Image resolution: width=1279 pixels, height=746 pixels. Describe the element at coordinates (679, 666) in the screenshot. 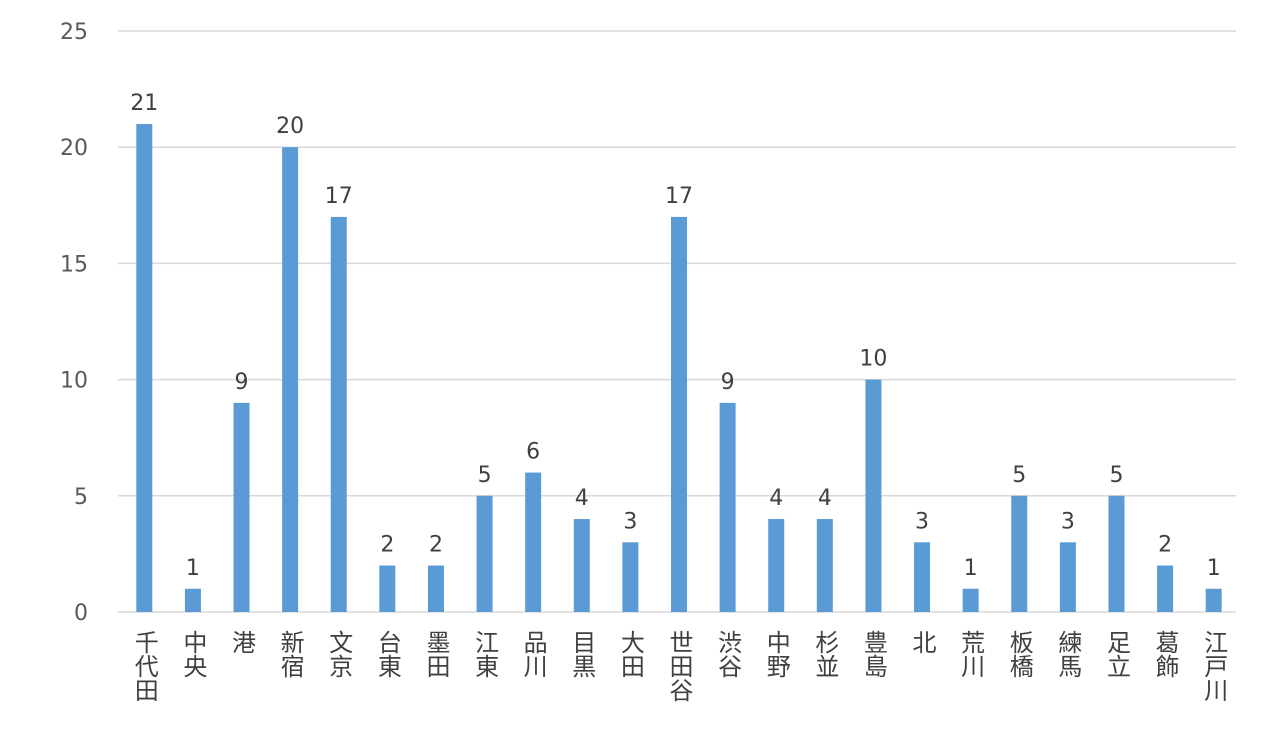

I see `x-tick-label: 世田谷` at that location.